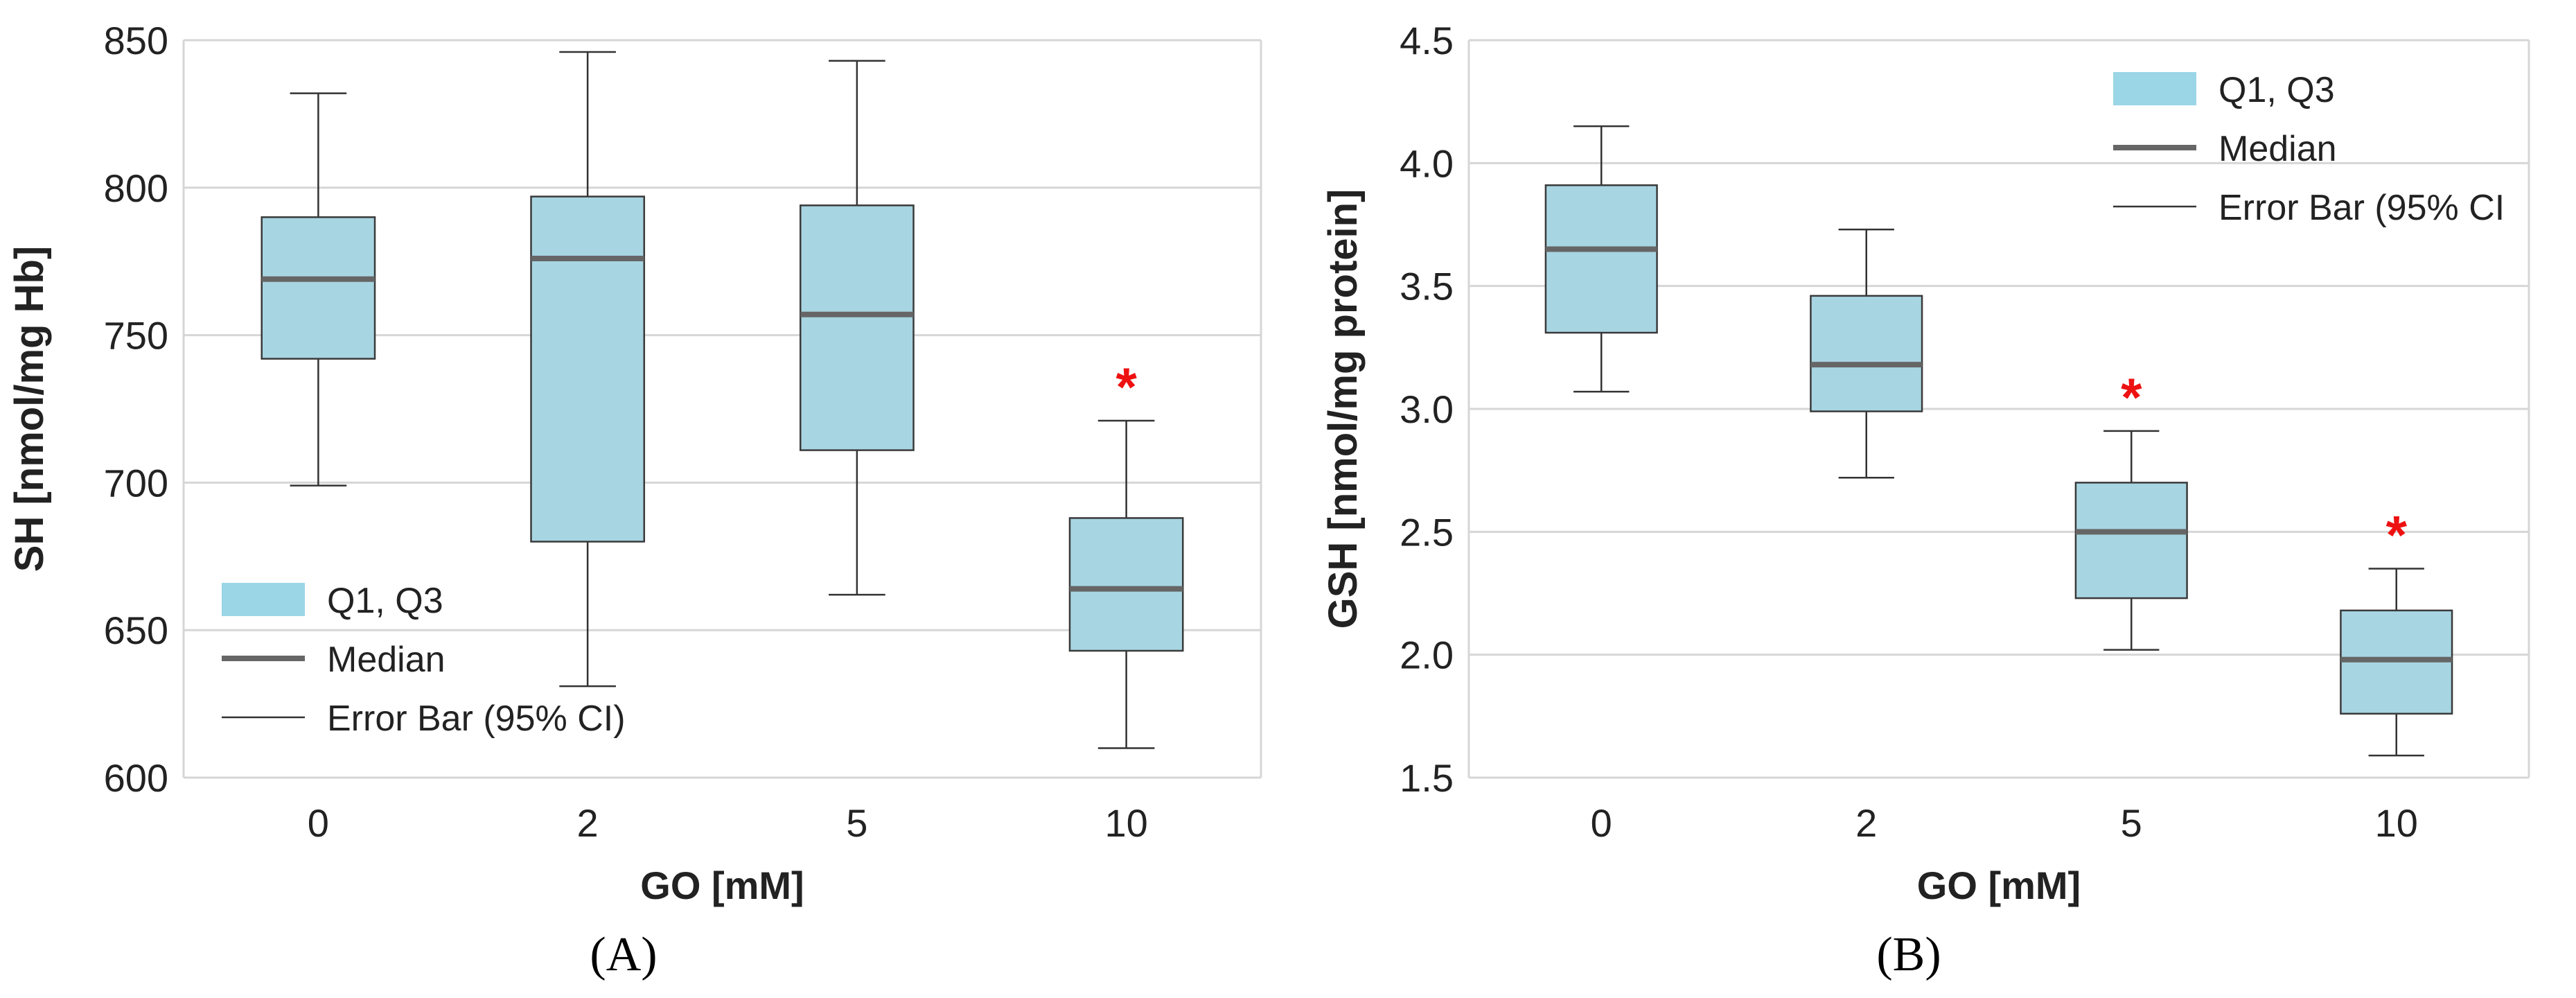 This screenshot has height=998, width=2576. Describe the element at coordinates (136, 630) in the screenshot. I see `y-tick-label: 650` at that location.